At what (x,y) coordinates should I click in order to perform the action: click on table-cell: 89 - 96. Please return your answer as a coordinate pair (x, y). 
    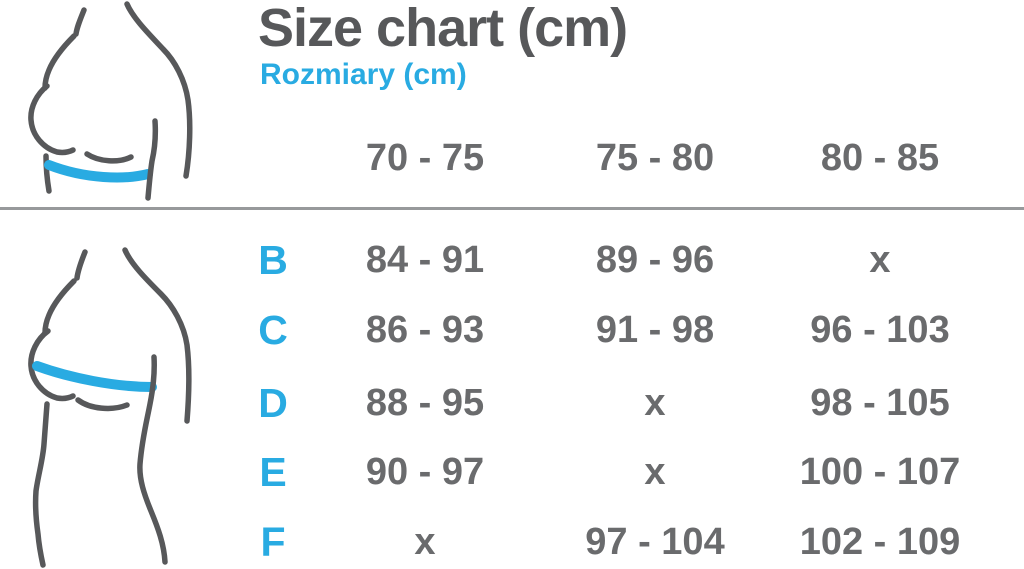
    Looking at the image, I should click on (655, 260).